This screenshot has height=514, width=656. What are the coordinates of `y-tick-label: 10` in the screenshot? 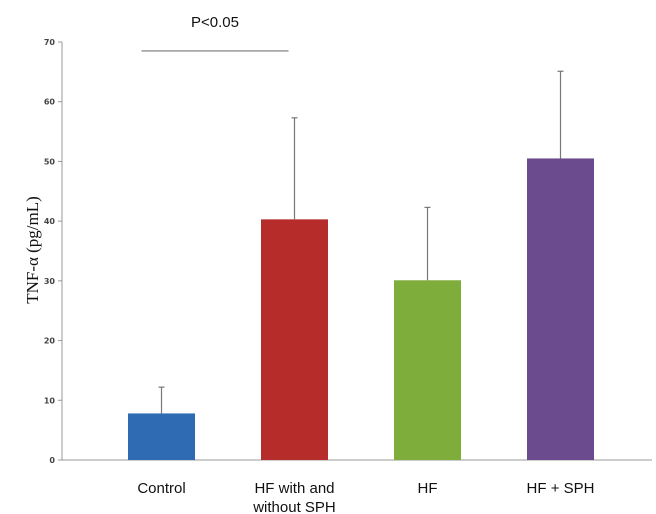 It's located at (50, 400).